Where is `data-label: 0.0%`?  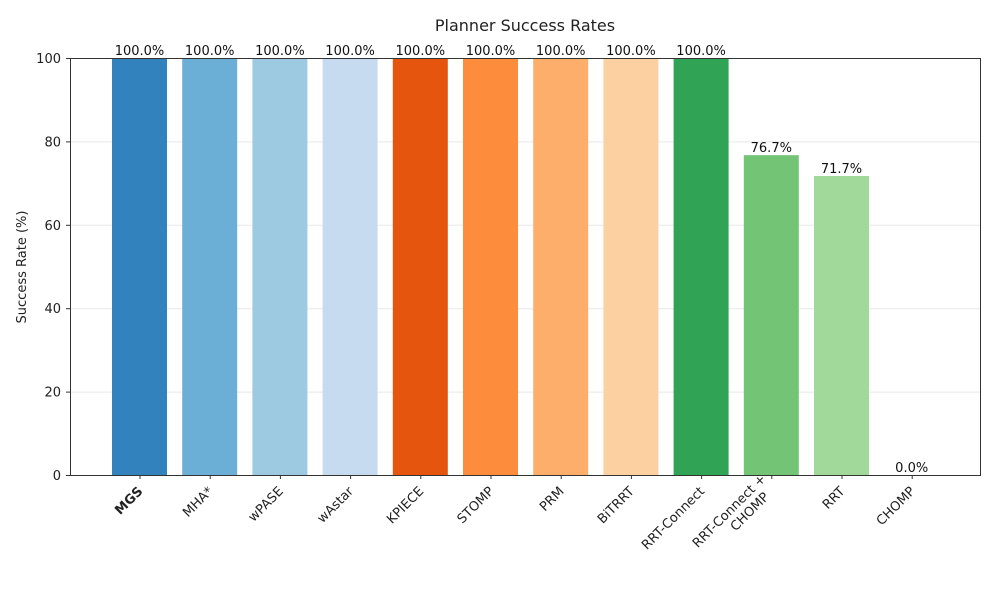 data-label: 0.0% is located at coordinates (911, 468).